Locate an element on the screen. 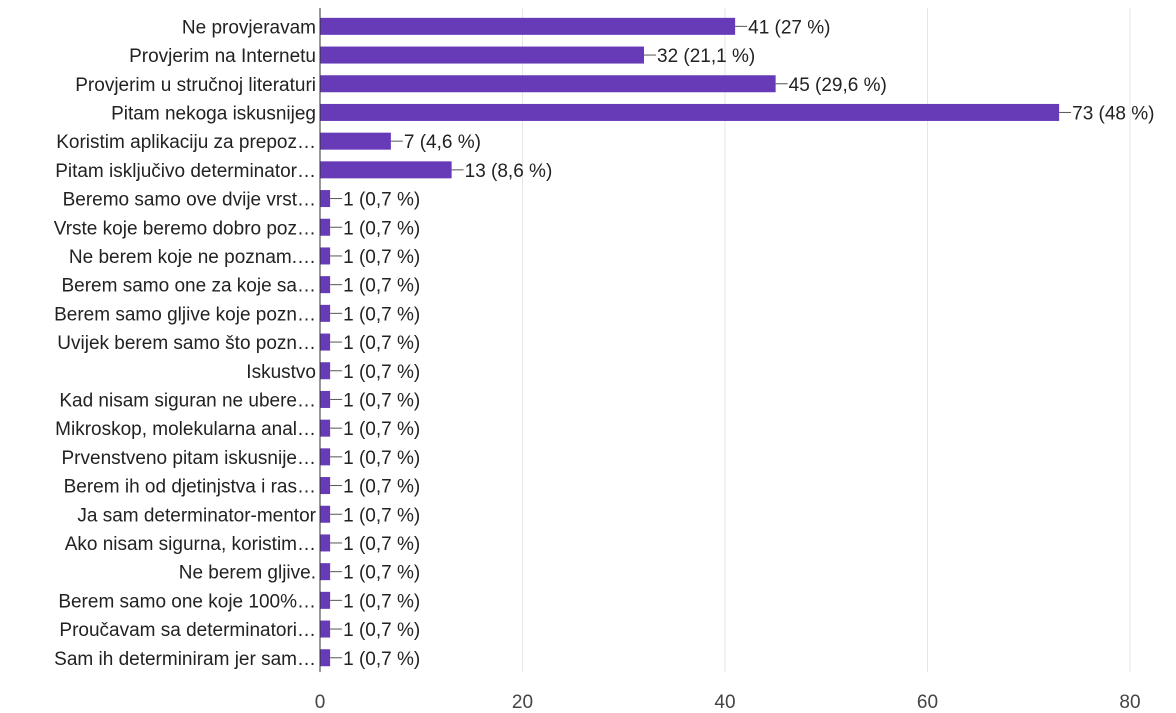  category-label: Iskustvo is located at coordinates (281, 372).